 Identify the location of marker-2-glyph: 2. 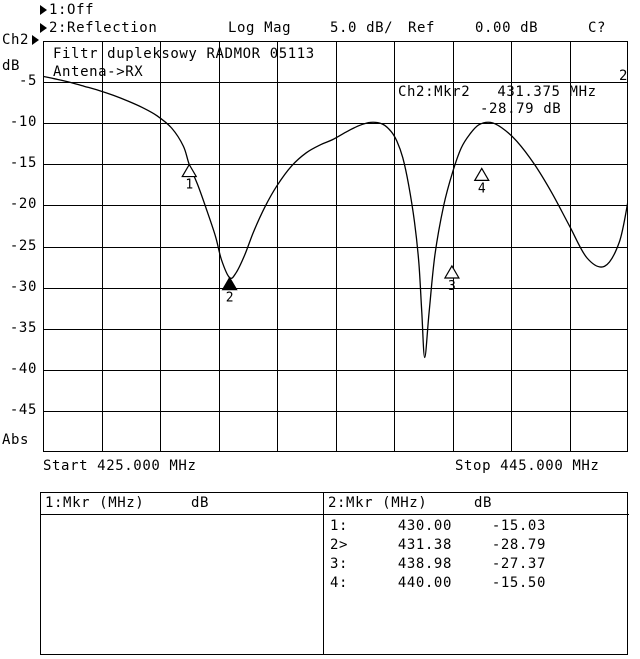
(229, 291).